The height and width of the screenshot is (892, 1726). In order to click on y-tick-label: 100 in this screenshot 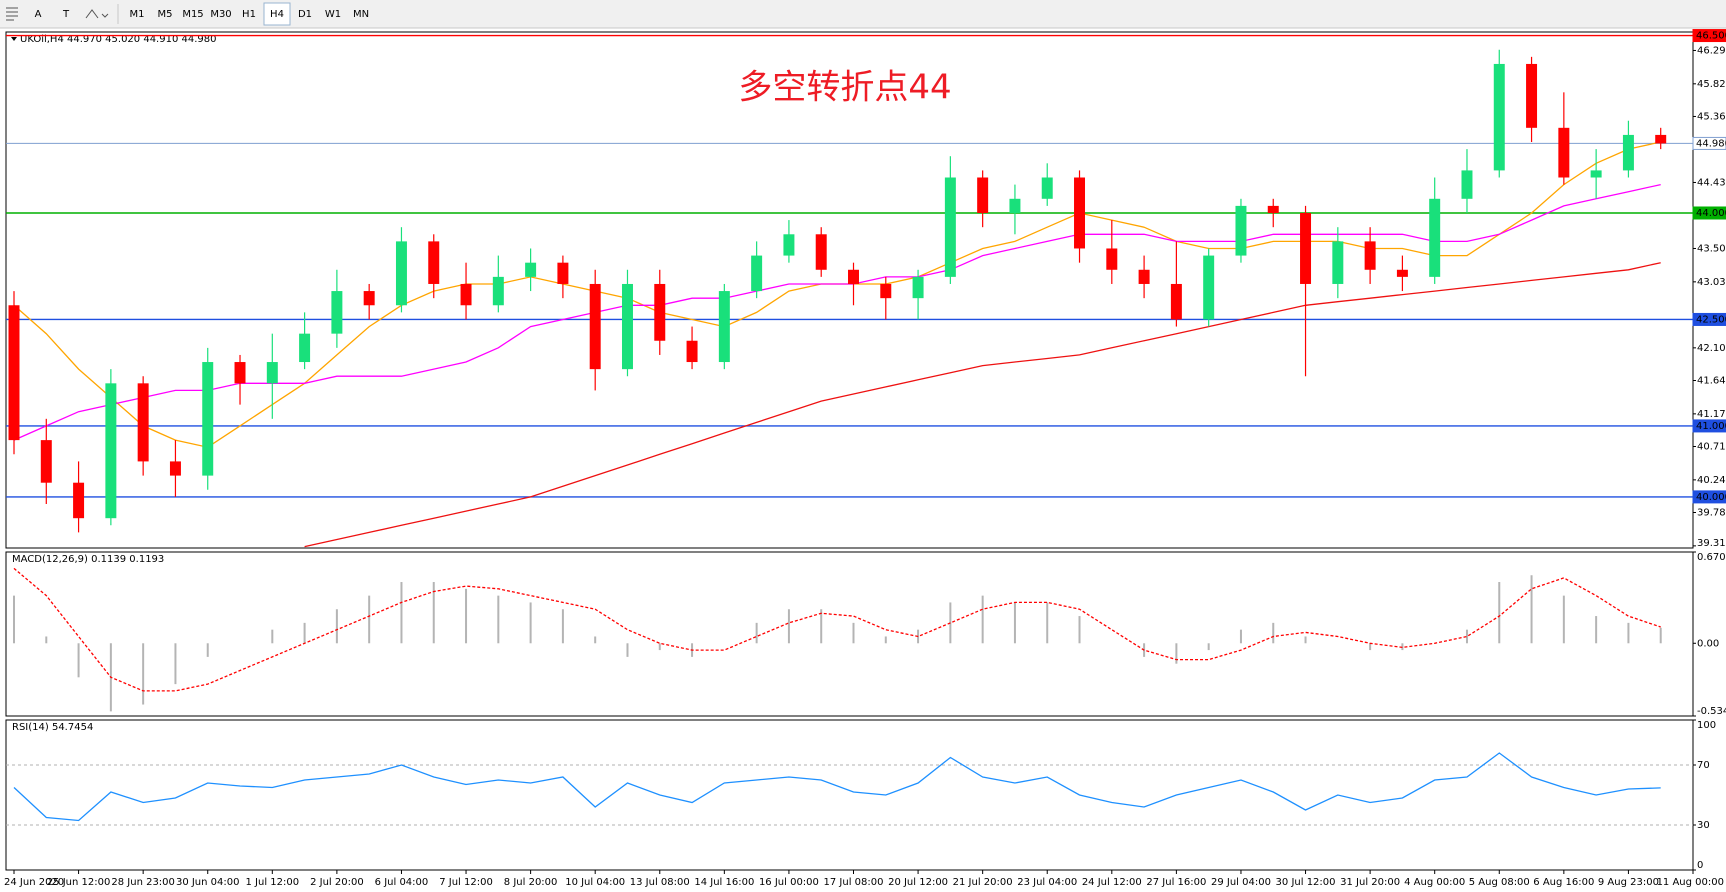, I will do `click(1706, 725)`.